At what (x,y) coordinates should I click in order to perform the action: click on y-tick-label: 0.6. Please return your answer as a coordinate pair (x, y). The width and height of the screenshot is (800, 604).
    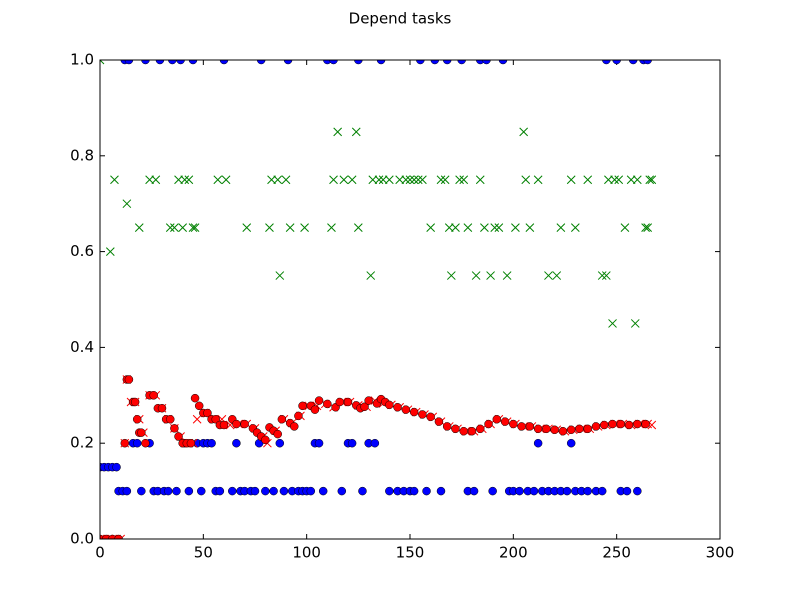
    Looking at the image, I should click on (82, 251).